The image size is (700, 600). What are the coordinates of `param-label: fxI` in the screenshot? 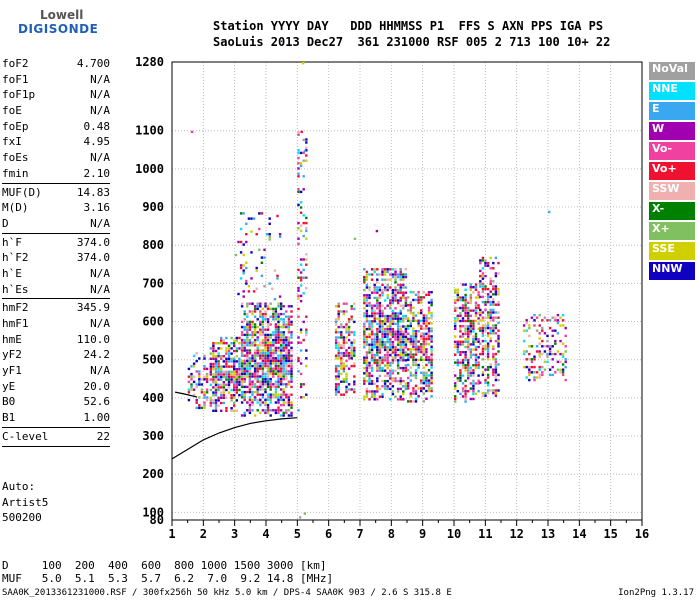 It's located at (12, 142).